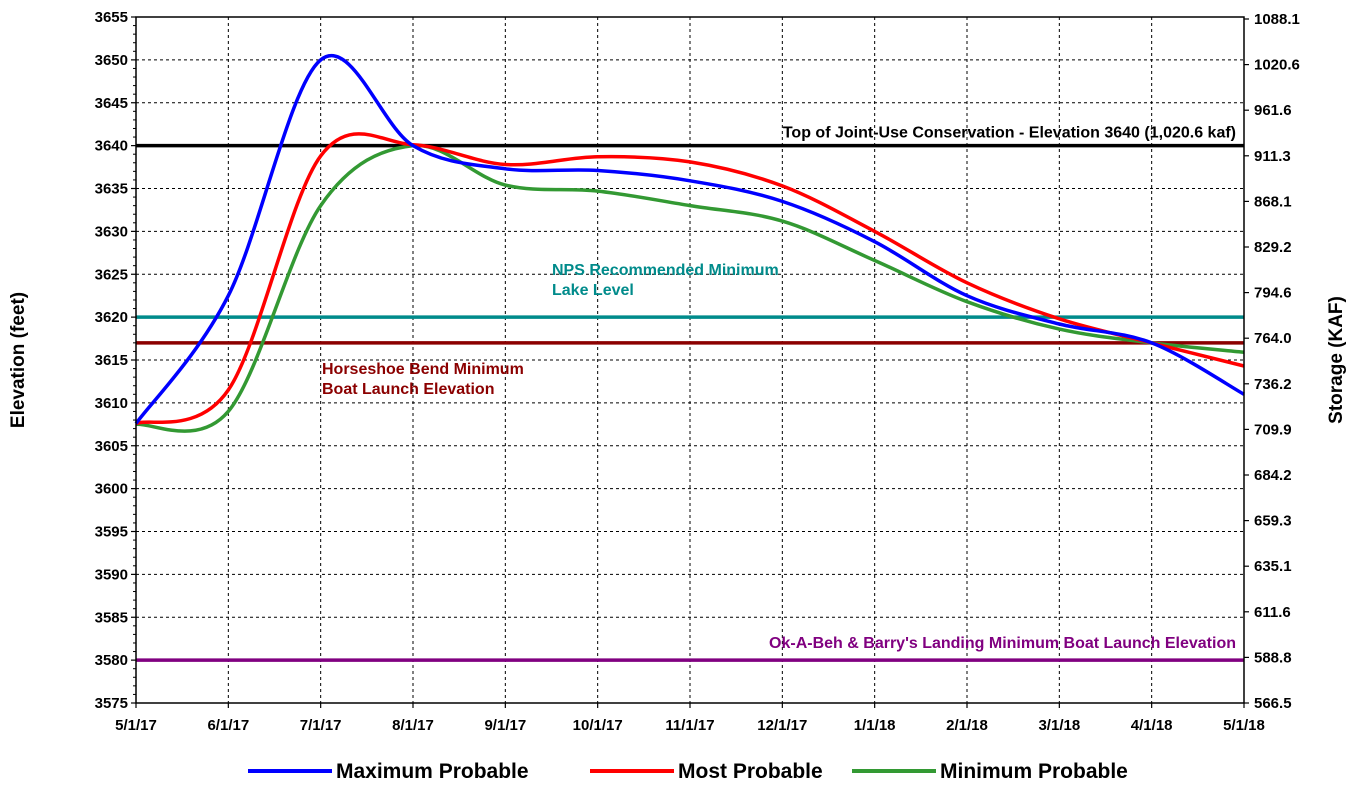 This screenshot has height=798, width=1358. I want to click on y2-tick-label: 635.1, so click(1273, 566).